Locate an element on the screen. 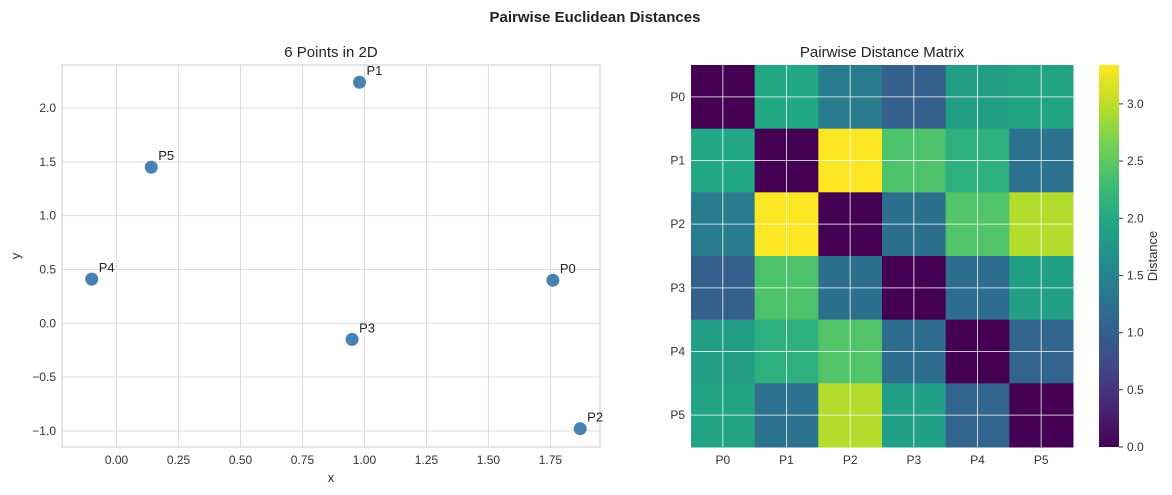  heatmap-x-tick-label: P0 is located at coordinates (722, 460).